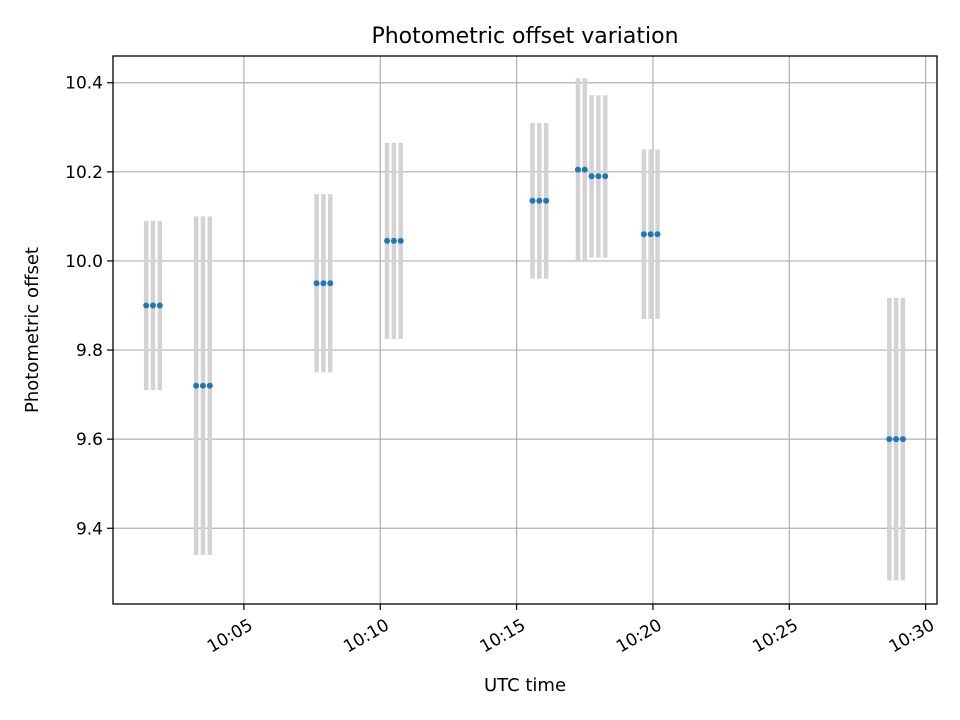  What do you see at coordinates (89, 306) in the screenshot?
I see `y-axis-ticks: 9.4 9.6 9.8 10.0 10.2 10.4` at bounding box center [89, 306].